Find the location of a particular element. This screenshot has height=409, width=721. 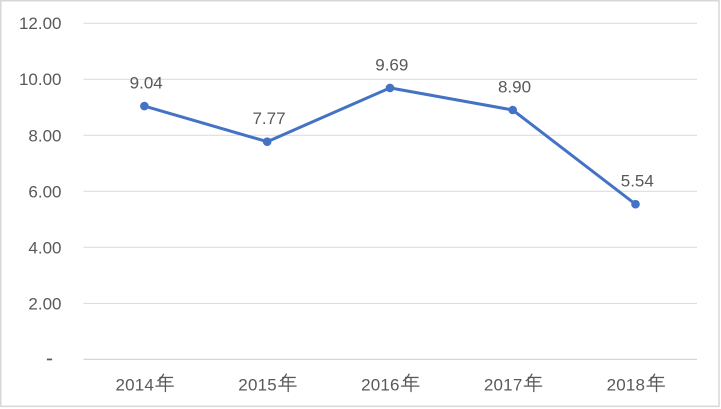

svg-text: 2016 is located at coordinates (380, 385).